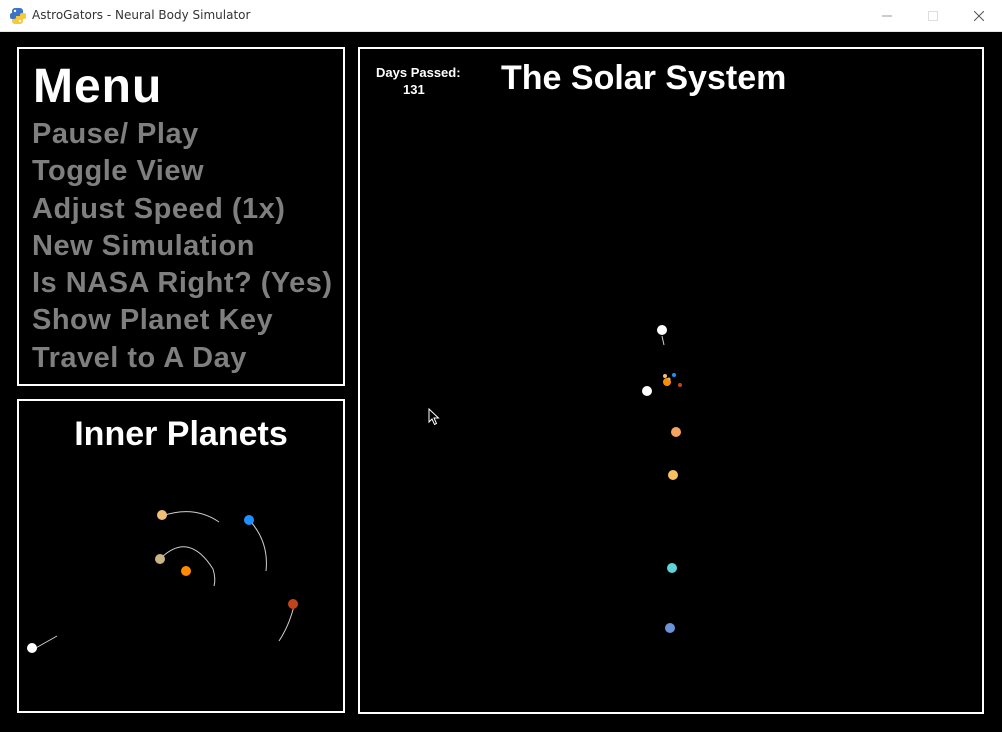 Image resolution: width=1002 pixels, height=732 pixels. I want to click on saturn-dot, so click(673, 475).